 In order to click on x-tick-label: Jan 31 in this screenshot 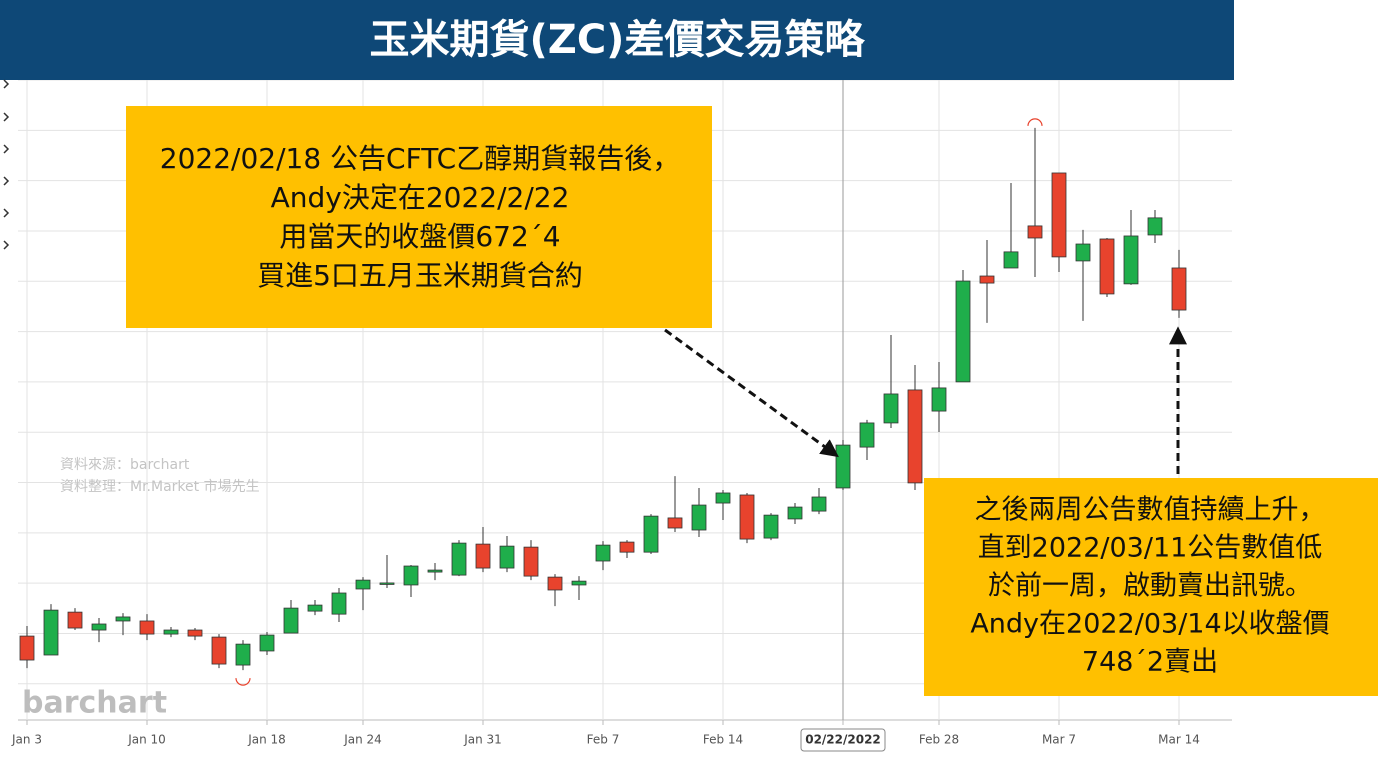, I will do `click(482, 740)`.